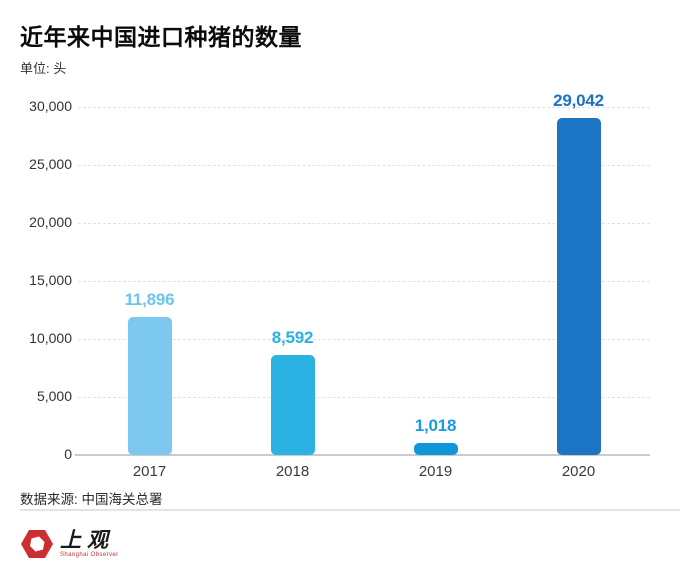  I want to click on x-axis-label: 2020, so click(578, 471).